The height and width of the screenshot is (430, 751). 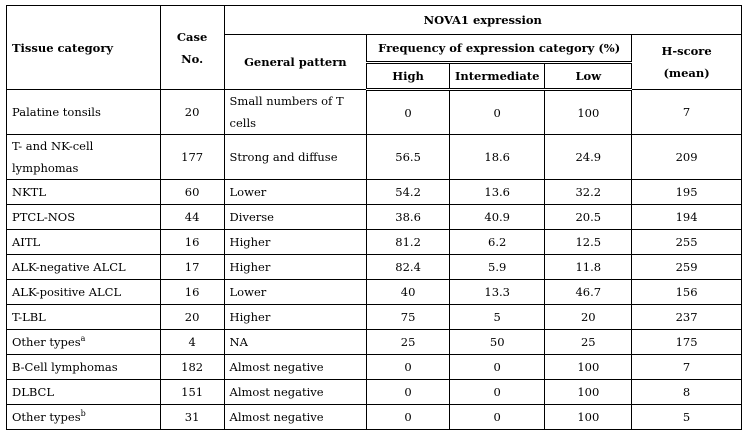 What do you see at coordinates (497, 267) in the screenshot?
I see `cell-intermediate: 5.9` at bounding box center [497, 267].